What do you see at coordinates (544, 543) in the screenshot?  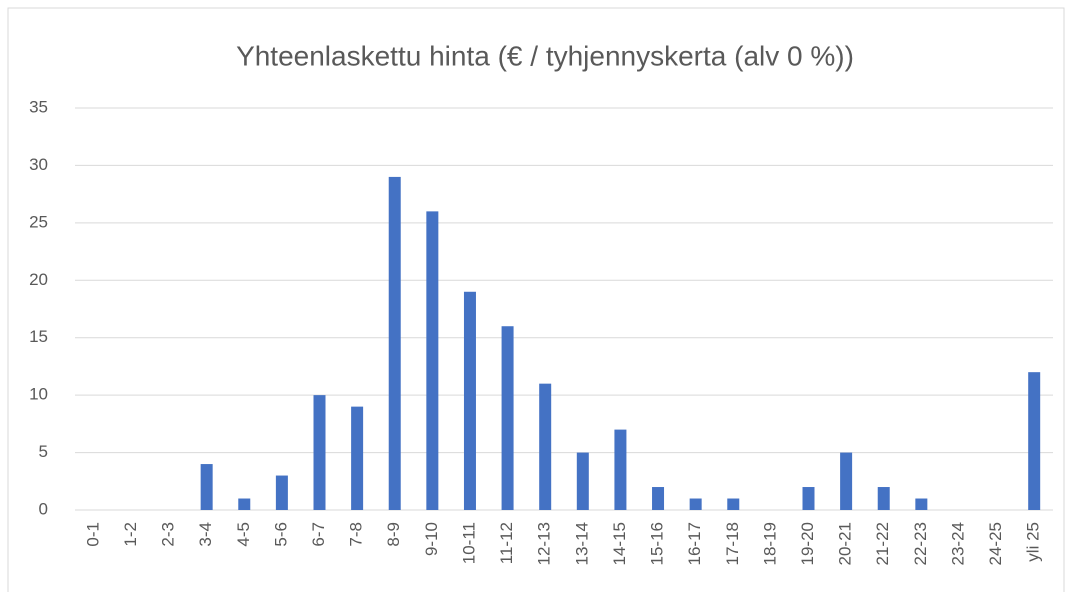 I see `x-tick-label: 12-13` at bounding box center [544, 543].